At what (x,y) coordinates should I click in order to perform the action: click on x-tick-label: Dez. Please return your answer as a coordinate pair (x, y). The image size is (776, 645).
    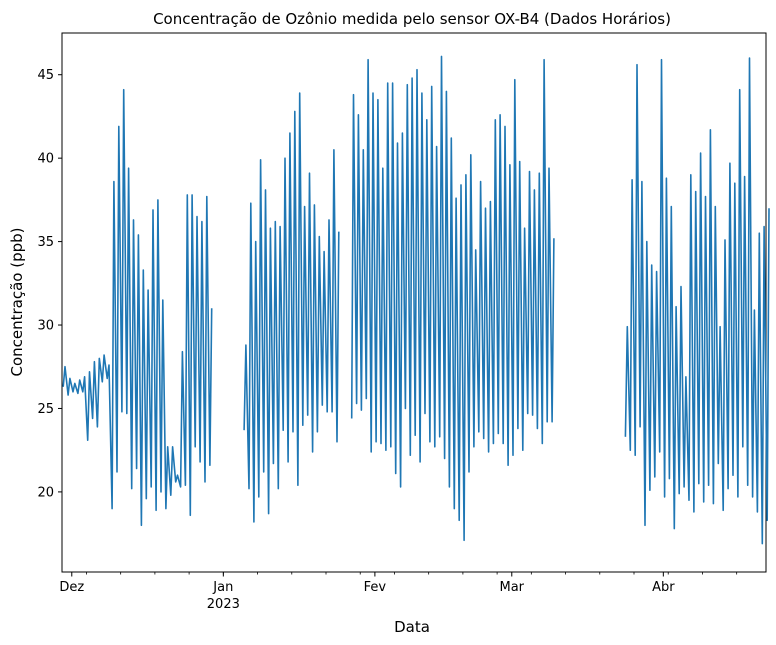
    Looking at the image, I should click on (71, 587).